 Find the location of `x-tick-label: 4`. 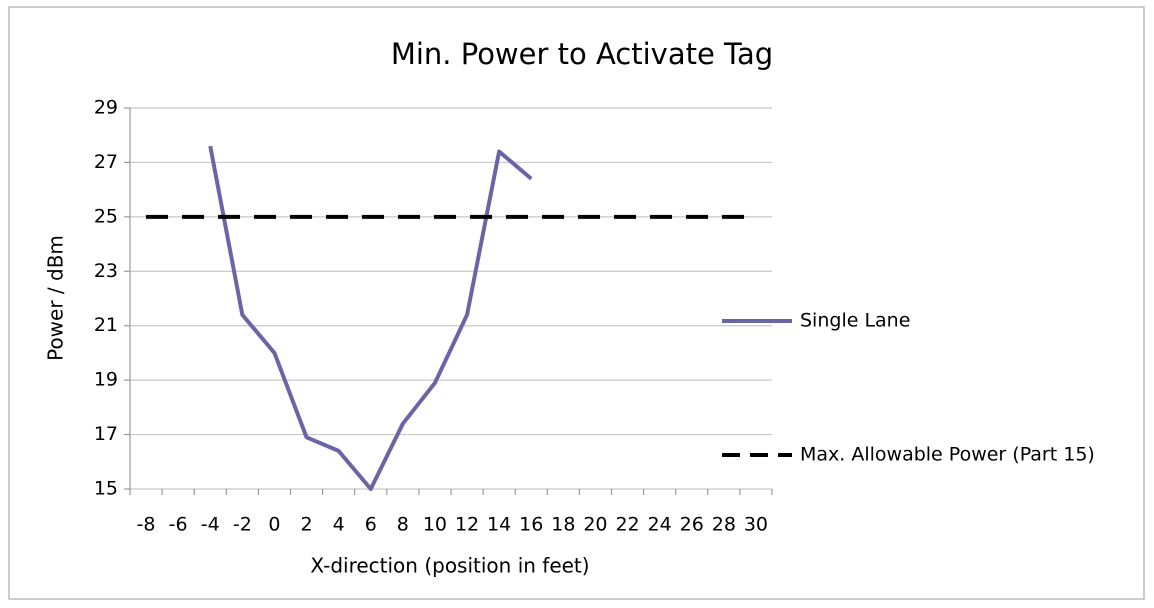

x-tick-label: 4 is located at coordinates (339, 525).